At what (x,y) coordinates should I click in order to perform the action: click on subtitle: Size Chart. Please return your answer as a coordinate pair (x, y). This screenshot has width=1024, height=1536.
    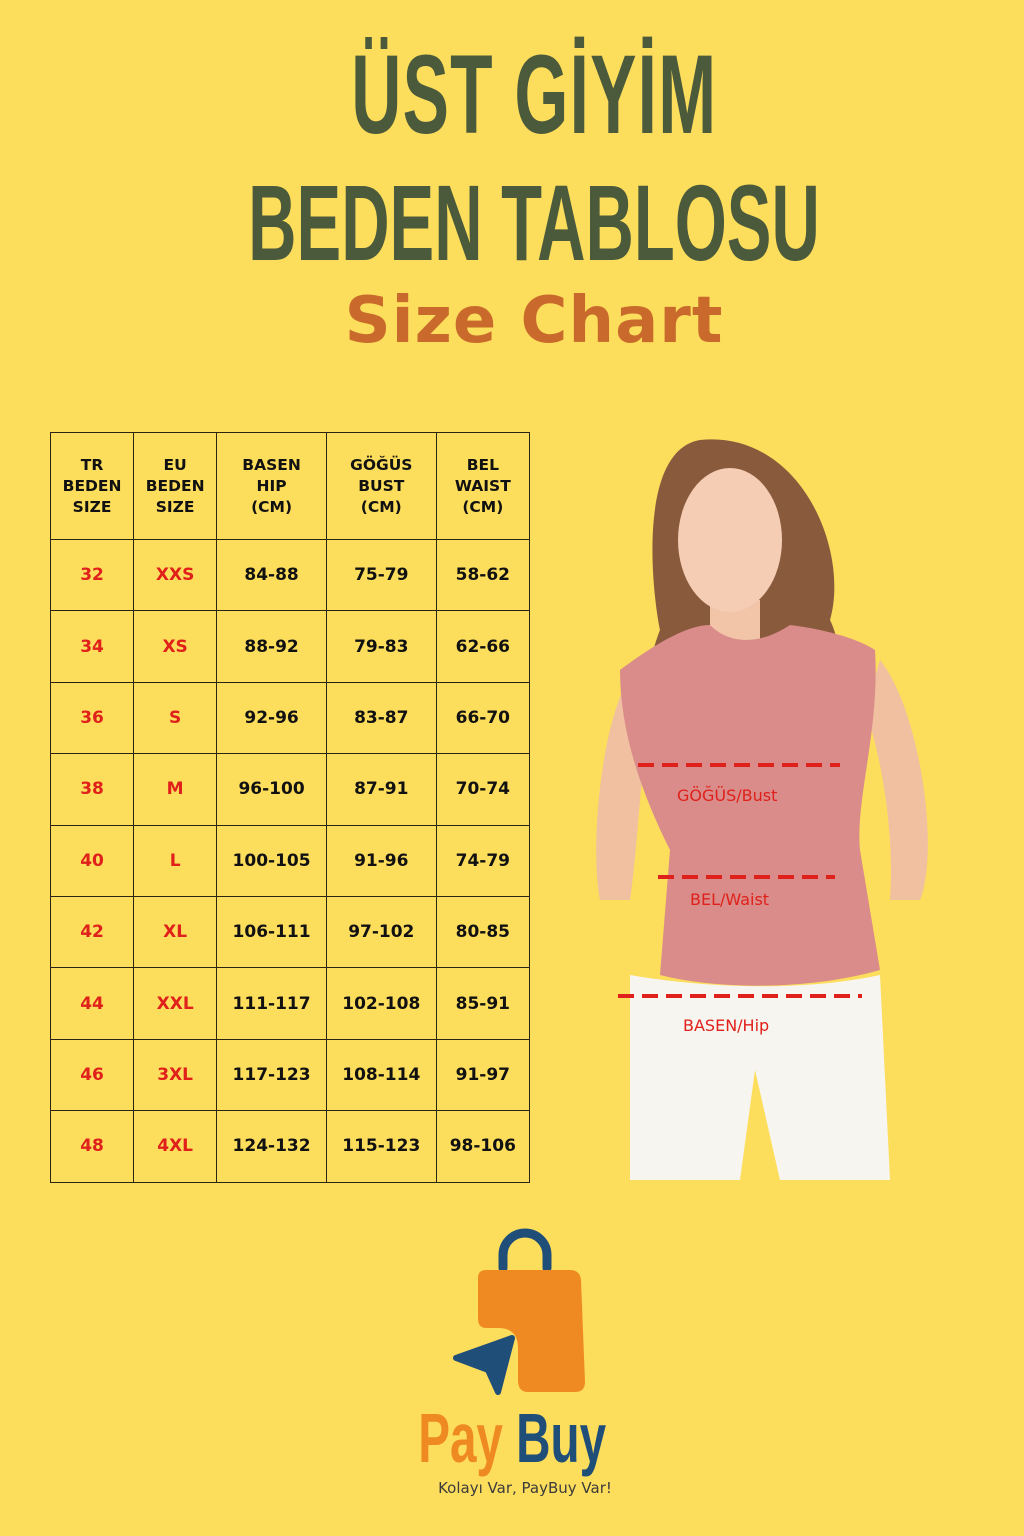
    Looking at the image, I should click on (534, 321).